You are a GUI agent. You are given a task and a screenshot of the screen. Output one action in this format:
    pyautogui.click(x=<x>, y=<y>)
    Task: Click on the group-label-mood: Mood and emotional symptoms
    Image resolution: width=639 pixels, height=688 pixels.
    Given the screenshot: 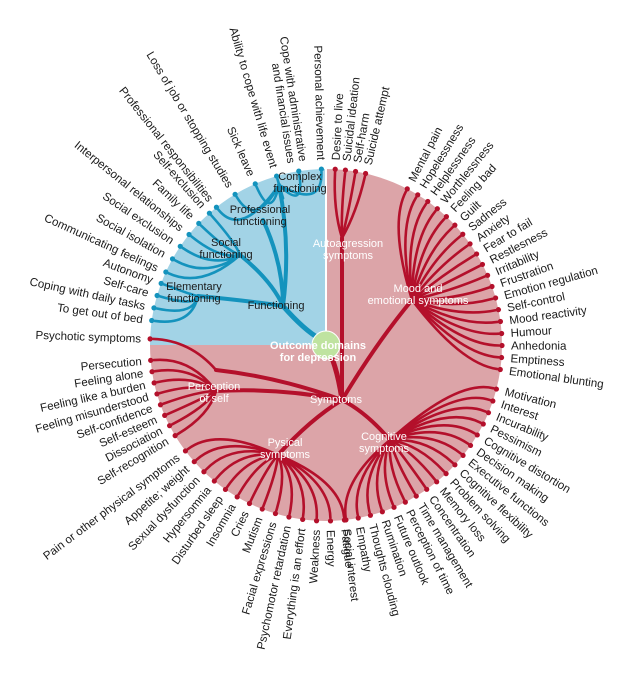 What is the action you would take?
    pyautogui.click(x=418, y=295)
    